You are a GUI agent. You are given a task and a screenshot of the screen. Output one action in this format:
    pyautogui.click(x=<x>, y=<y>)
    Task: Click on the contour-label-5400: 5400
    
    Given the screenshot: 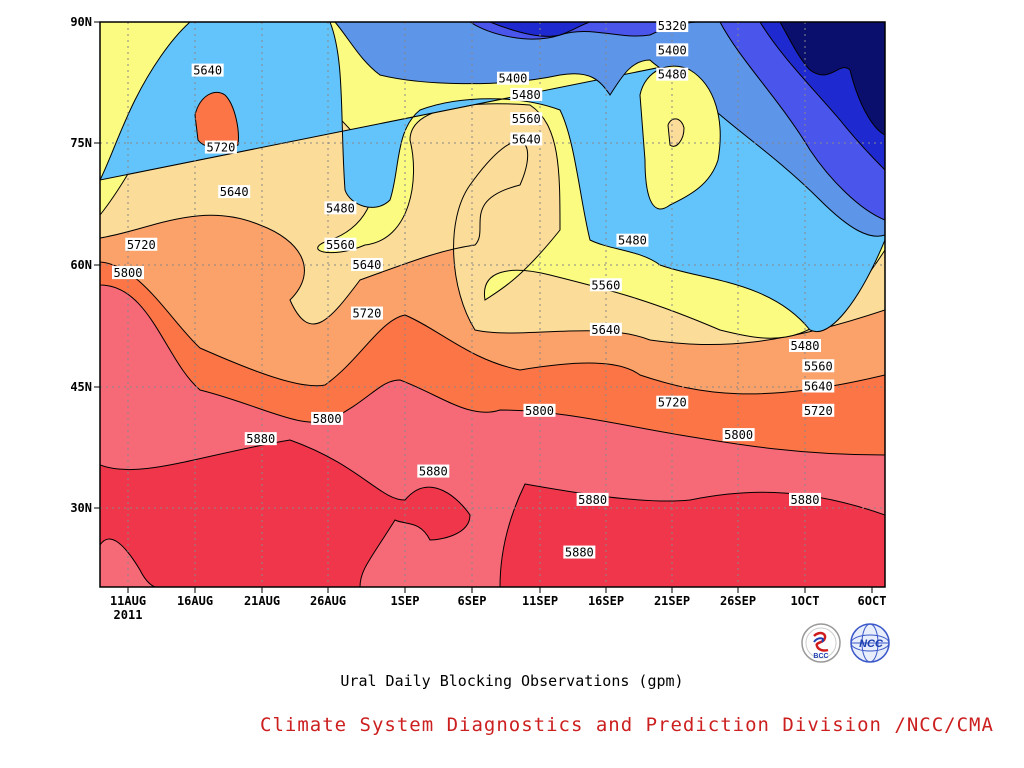 What is the action you would take?
    pyautogui.click(x=672, y=50)
    